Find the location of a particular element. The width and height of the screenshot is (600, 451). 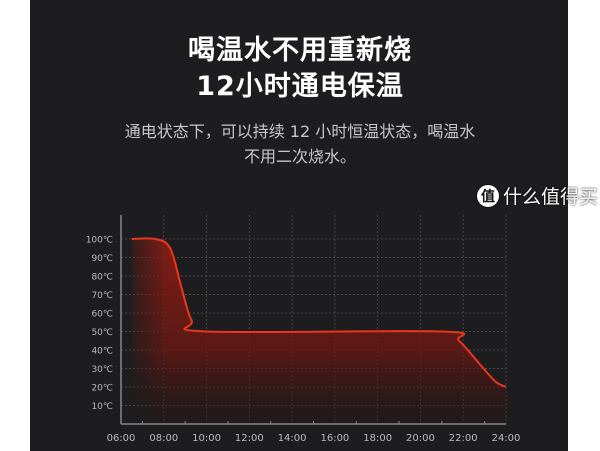

subtitle-line-2: 不用二次烧水。 is located at coordinates (299, 156).